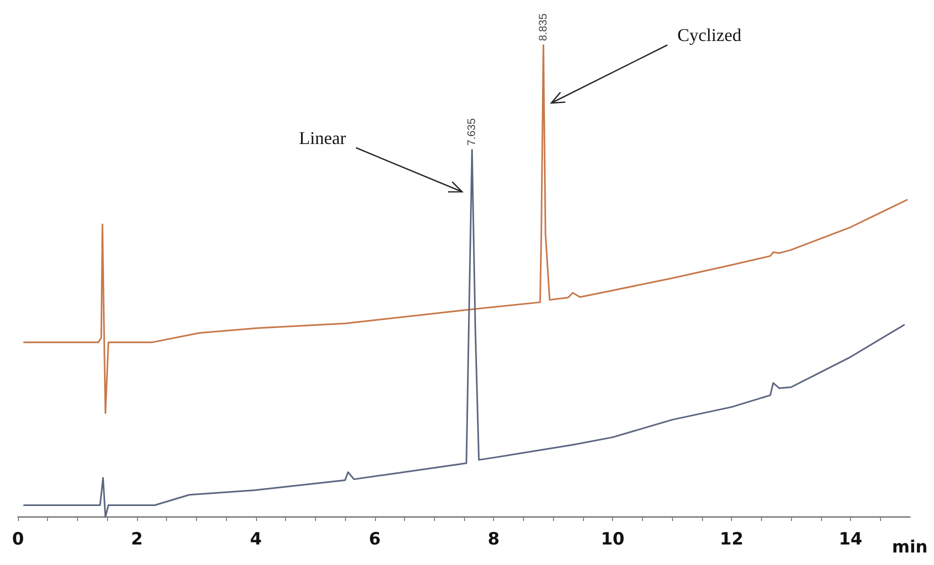 Image resolution: width=934 pixels, height=565 pixels. I want to click on x-tick-label: 8, so click(494, 540).